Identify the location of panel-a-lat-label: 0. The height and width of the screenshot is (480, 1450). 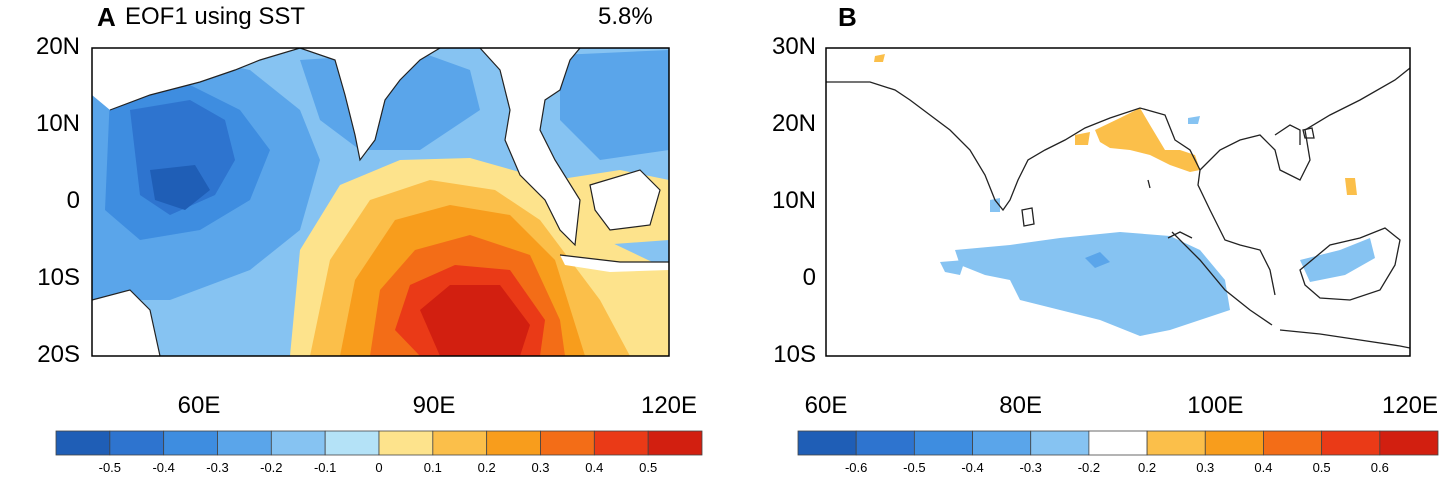
(73, 200).